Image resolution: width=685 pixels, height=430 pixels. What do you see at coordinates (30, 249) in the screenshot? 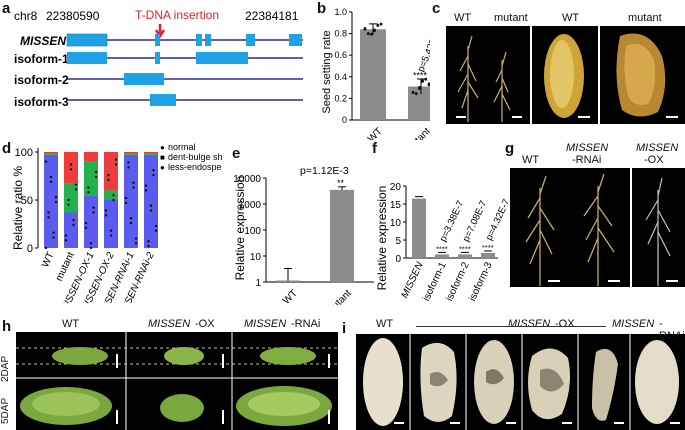
I see `y-tick-label: 0` at bounding box center [30, 249].